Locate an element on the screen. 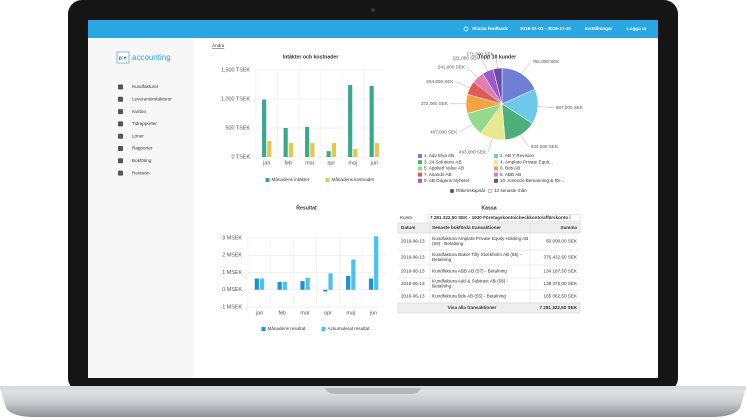 Image resolution: width=746 pixels, height=419 pixels. legend-label: 3. 24 Solutions AB is located at coordinates (443, 161).